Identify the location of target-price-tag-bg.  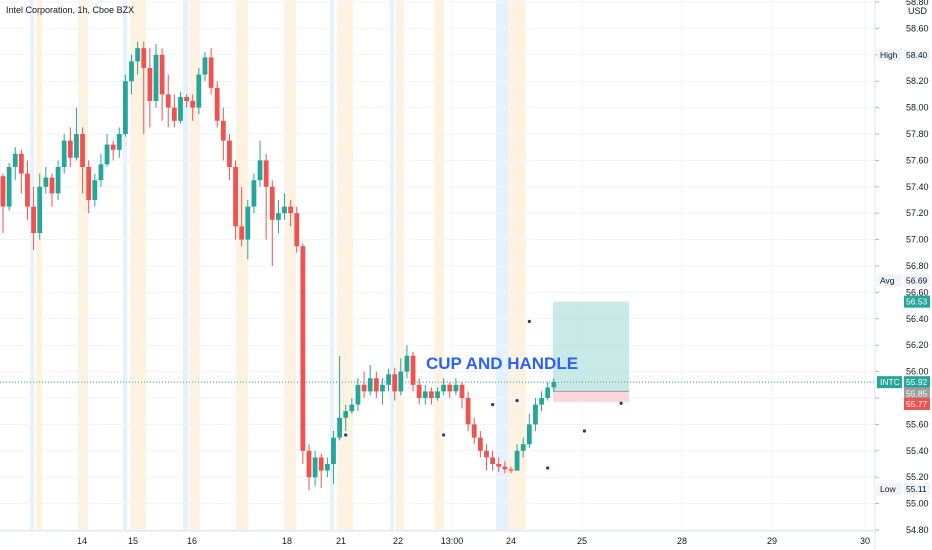
(917, 301).